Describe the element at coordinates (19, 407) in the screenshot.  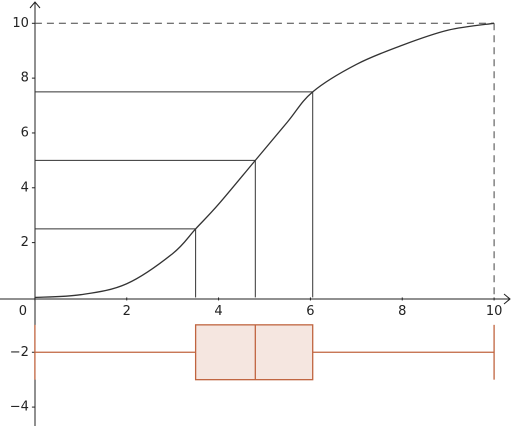
I see `y-tick-label: −4` at that location.